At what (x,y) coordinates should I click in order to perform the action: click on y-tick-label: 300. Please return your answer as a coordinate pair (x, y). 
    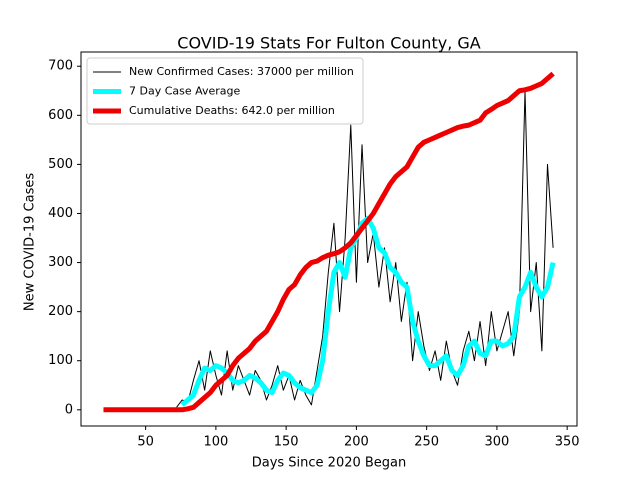
    Looking at the image, I should click on (60, 262).